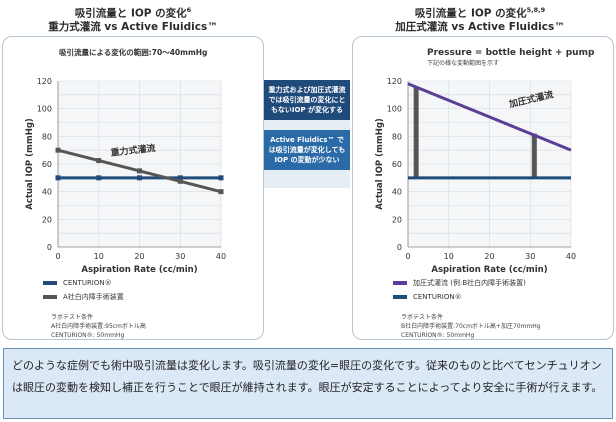 The height and width of the screenshot is (422, 616). I want to click on right-legend: 加圧式灌流 (例:B社白内障手術装置) CENTURION®, so click(459, 290).